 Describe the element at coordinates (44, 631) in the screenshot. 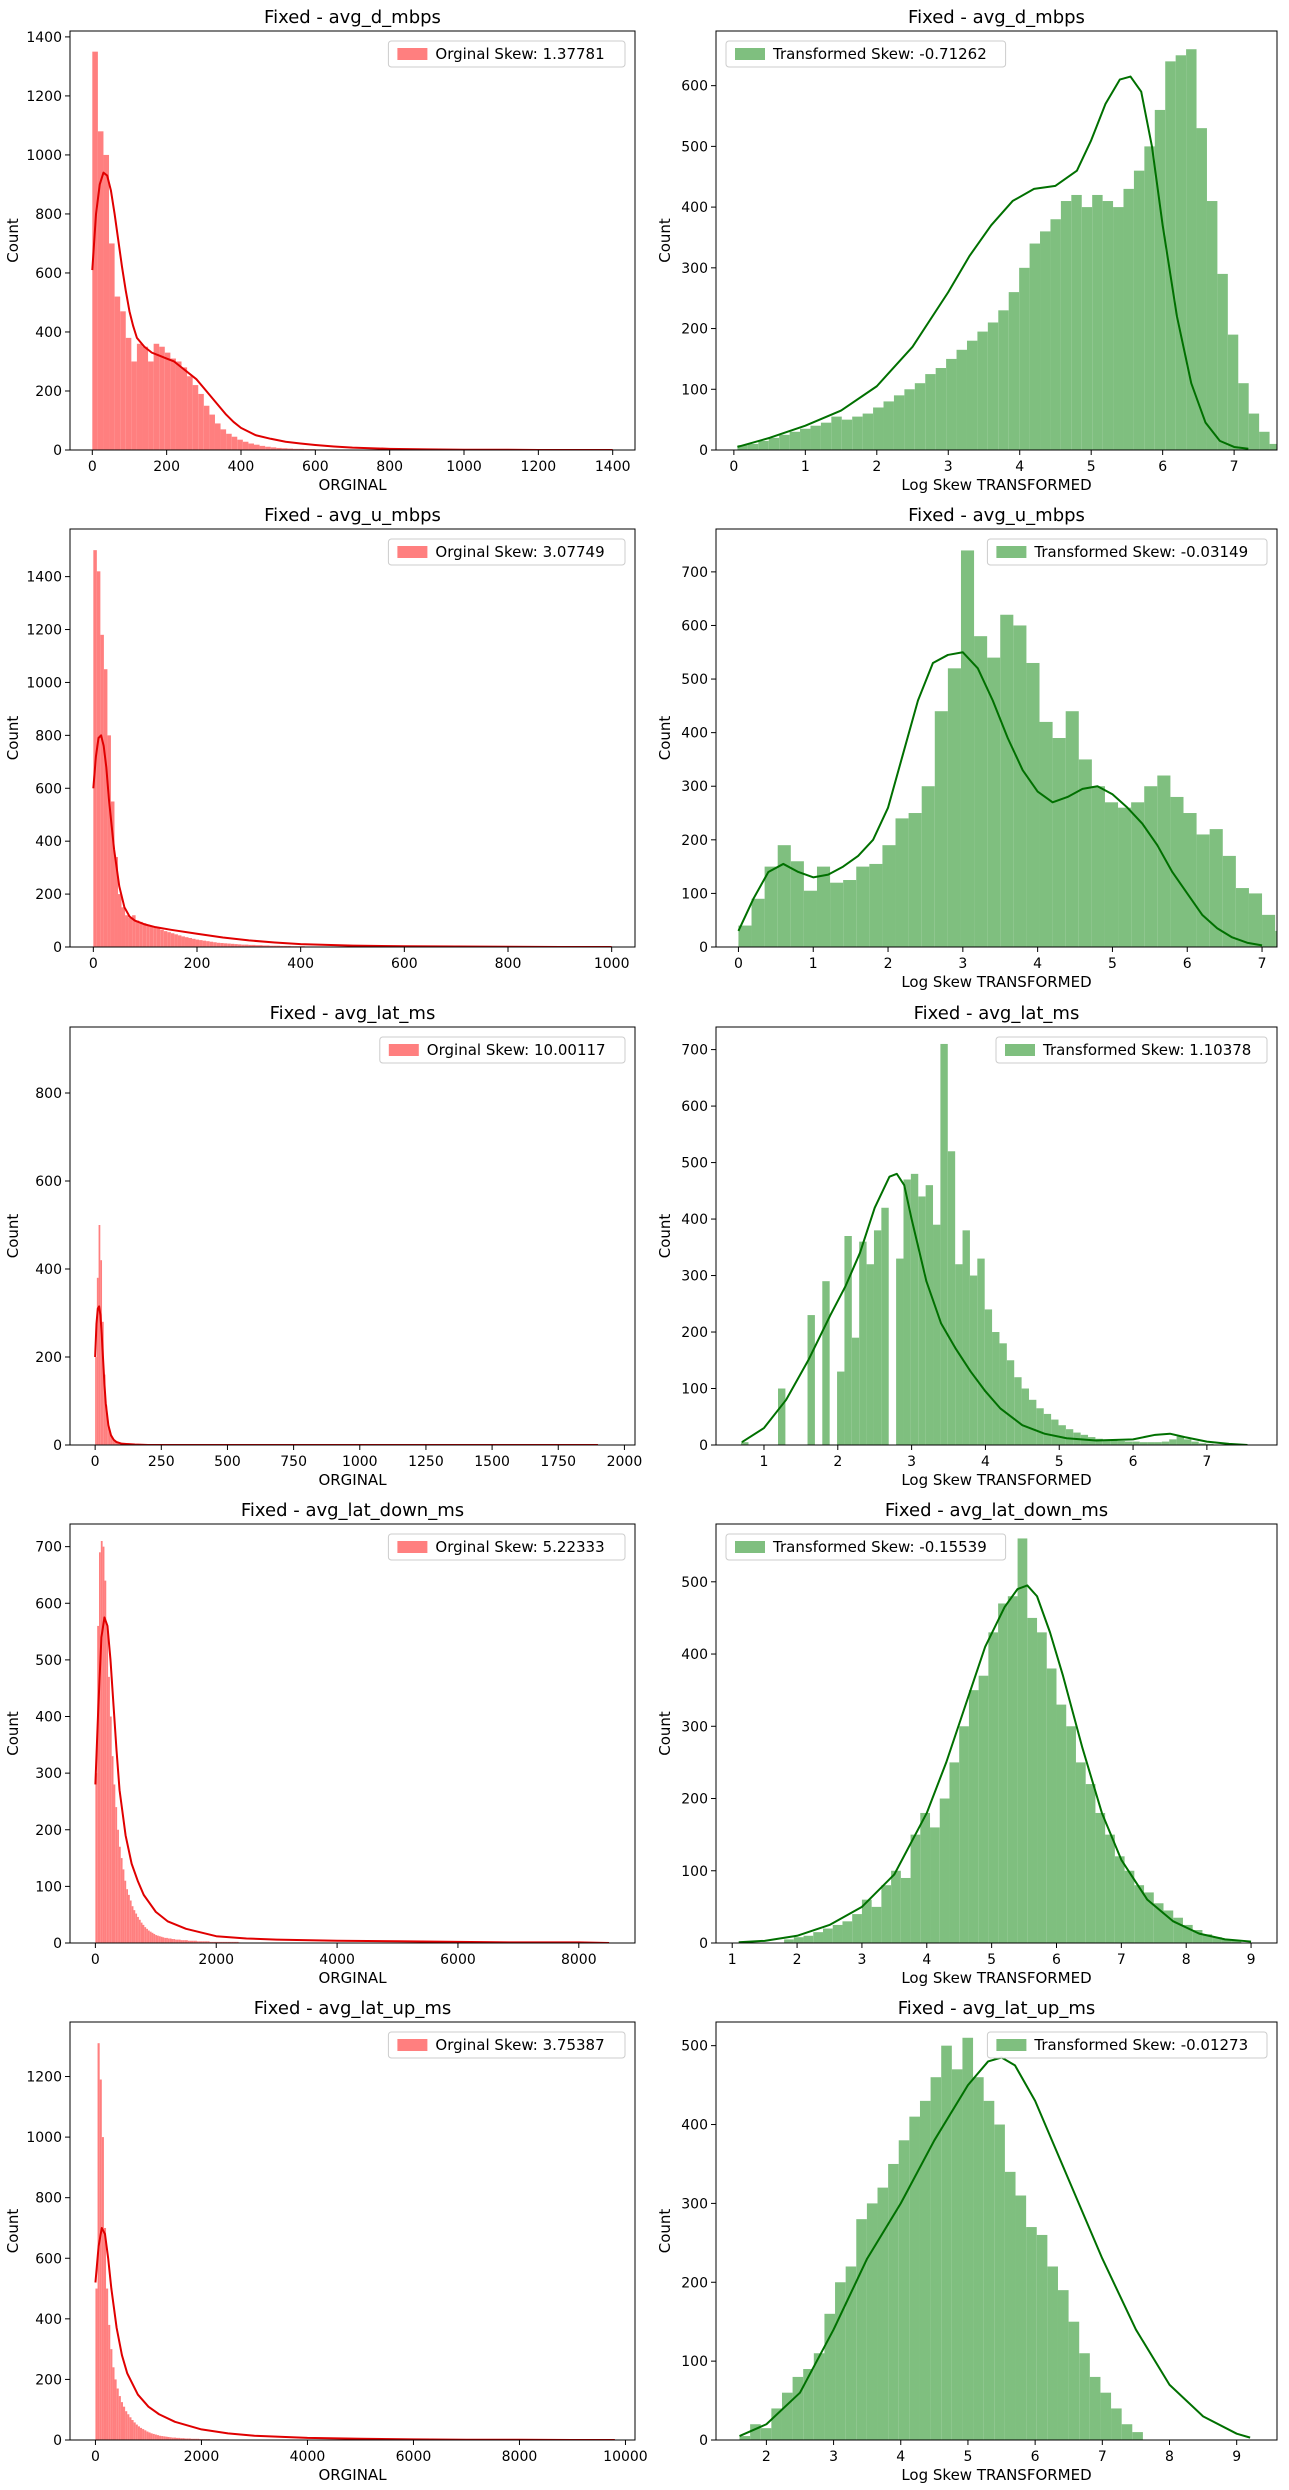

I see `y-tick-label: 1200` at that location.